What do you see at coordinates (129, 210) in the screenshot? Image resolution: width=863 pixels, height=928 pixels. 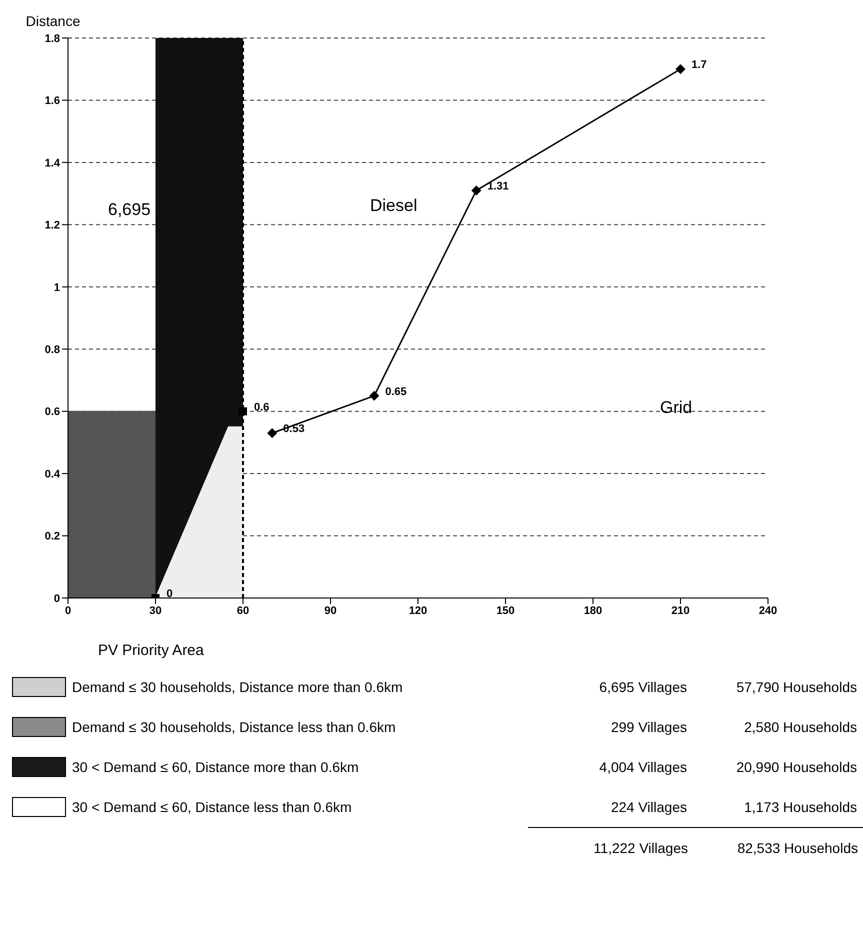 I see `annotation: 6,695` at bounding box center [129, 210].